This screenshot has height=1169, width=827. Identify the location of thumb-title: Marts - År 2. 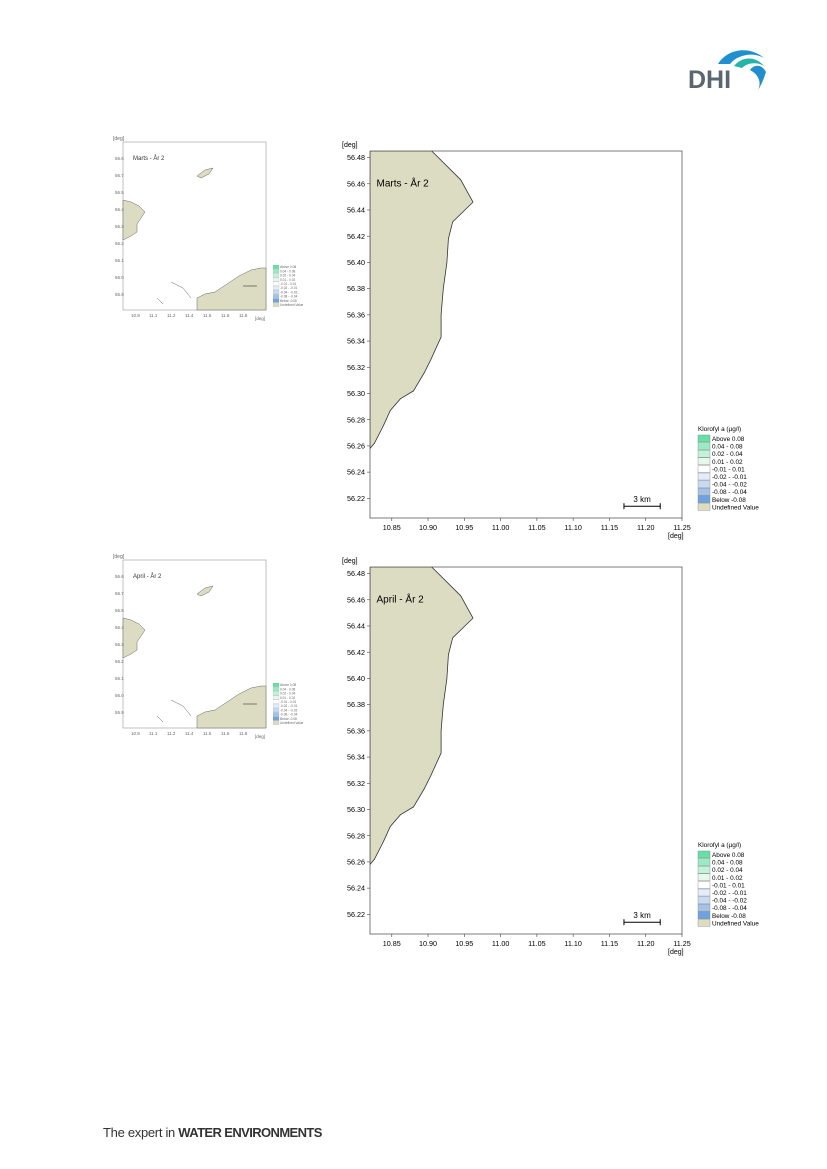
(149, 158).